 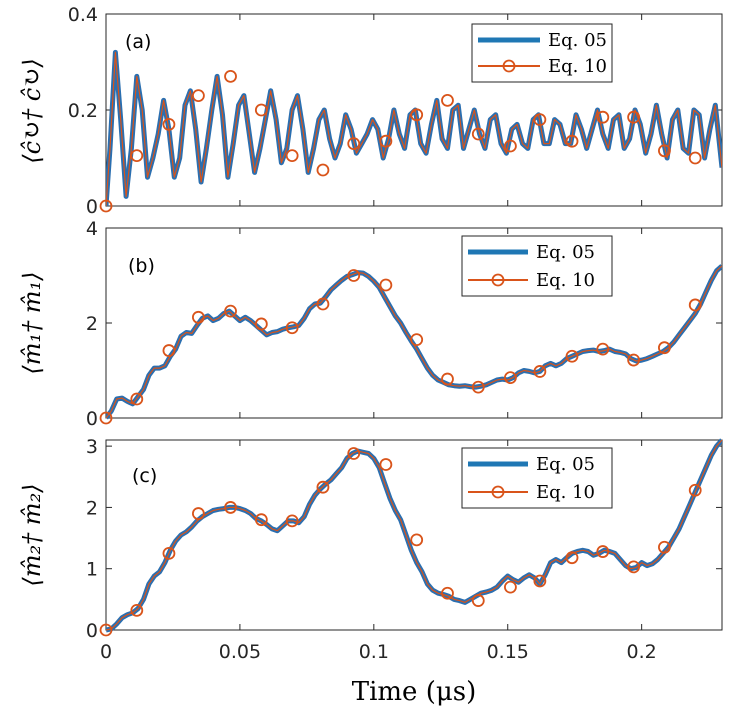 I want to click on legend-label-eq05-panel-a: Eq. 05, so click(x=577, y=40).